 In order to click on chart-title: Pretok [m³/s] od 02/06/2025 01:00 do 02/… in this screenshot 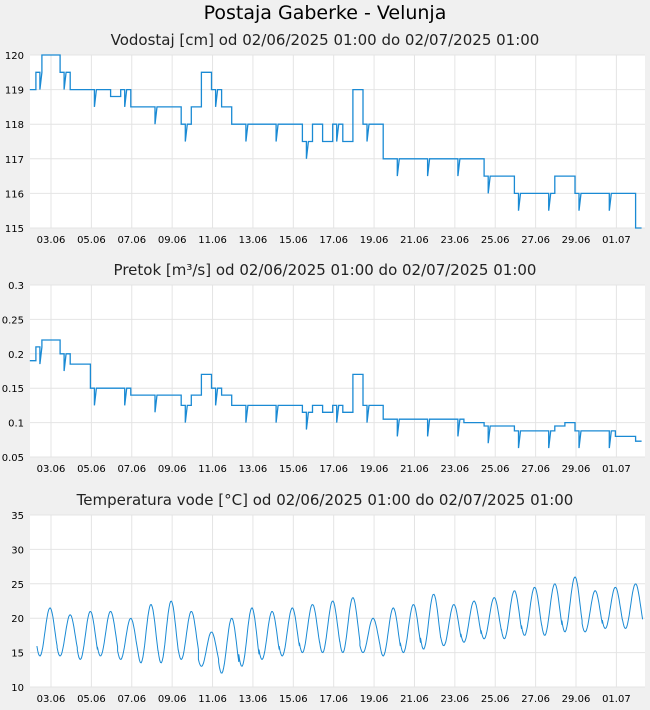, I will do `click(325, 270)`.